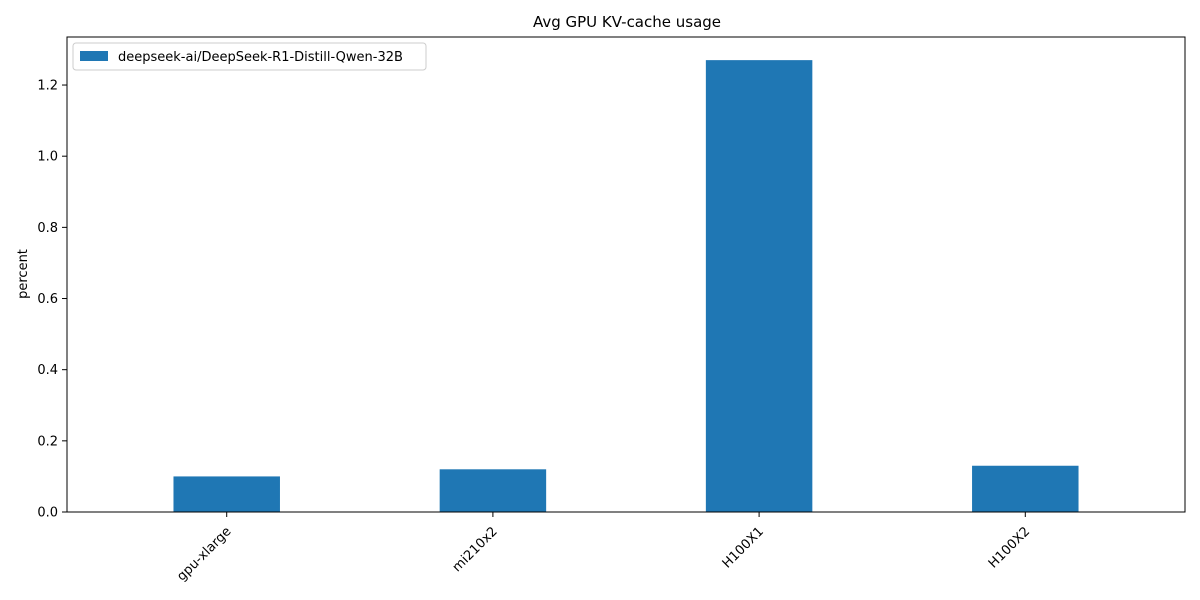 The height and width of the screenshot is (600, 1200). Describe the element at coordinates (47, 370) in the screenshot. I see `y-tick-label: 0.4` at that location.